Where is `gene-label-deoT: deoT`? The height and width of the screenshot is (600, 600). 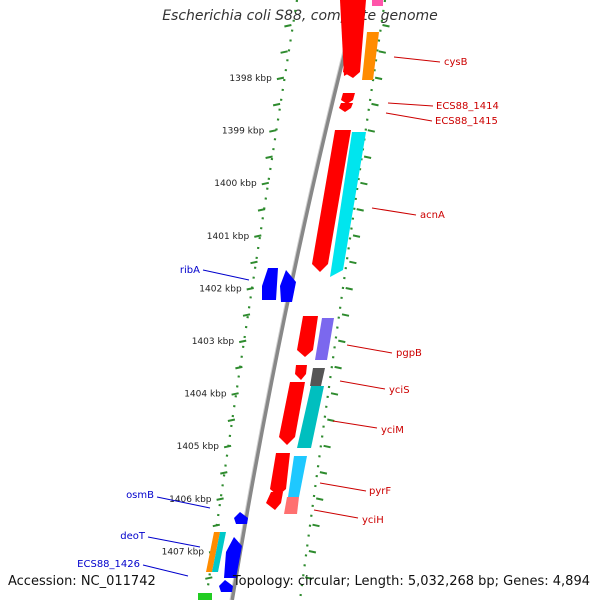
gene-label-deoT: deoT is located at coordinates (133, 536).